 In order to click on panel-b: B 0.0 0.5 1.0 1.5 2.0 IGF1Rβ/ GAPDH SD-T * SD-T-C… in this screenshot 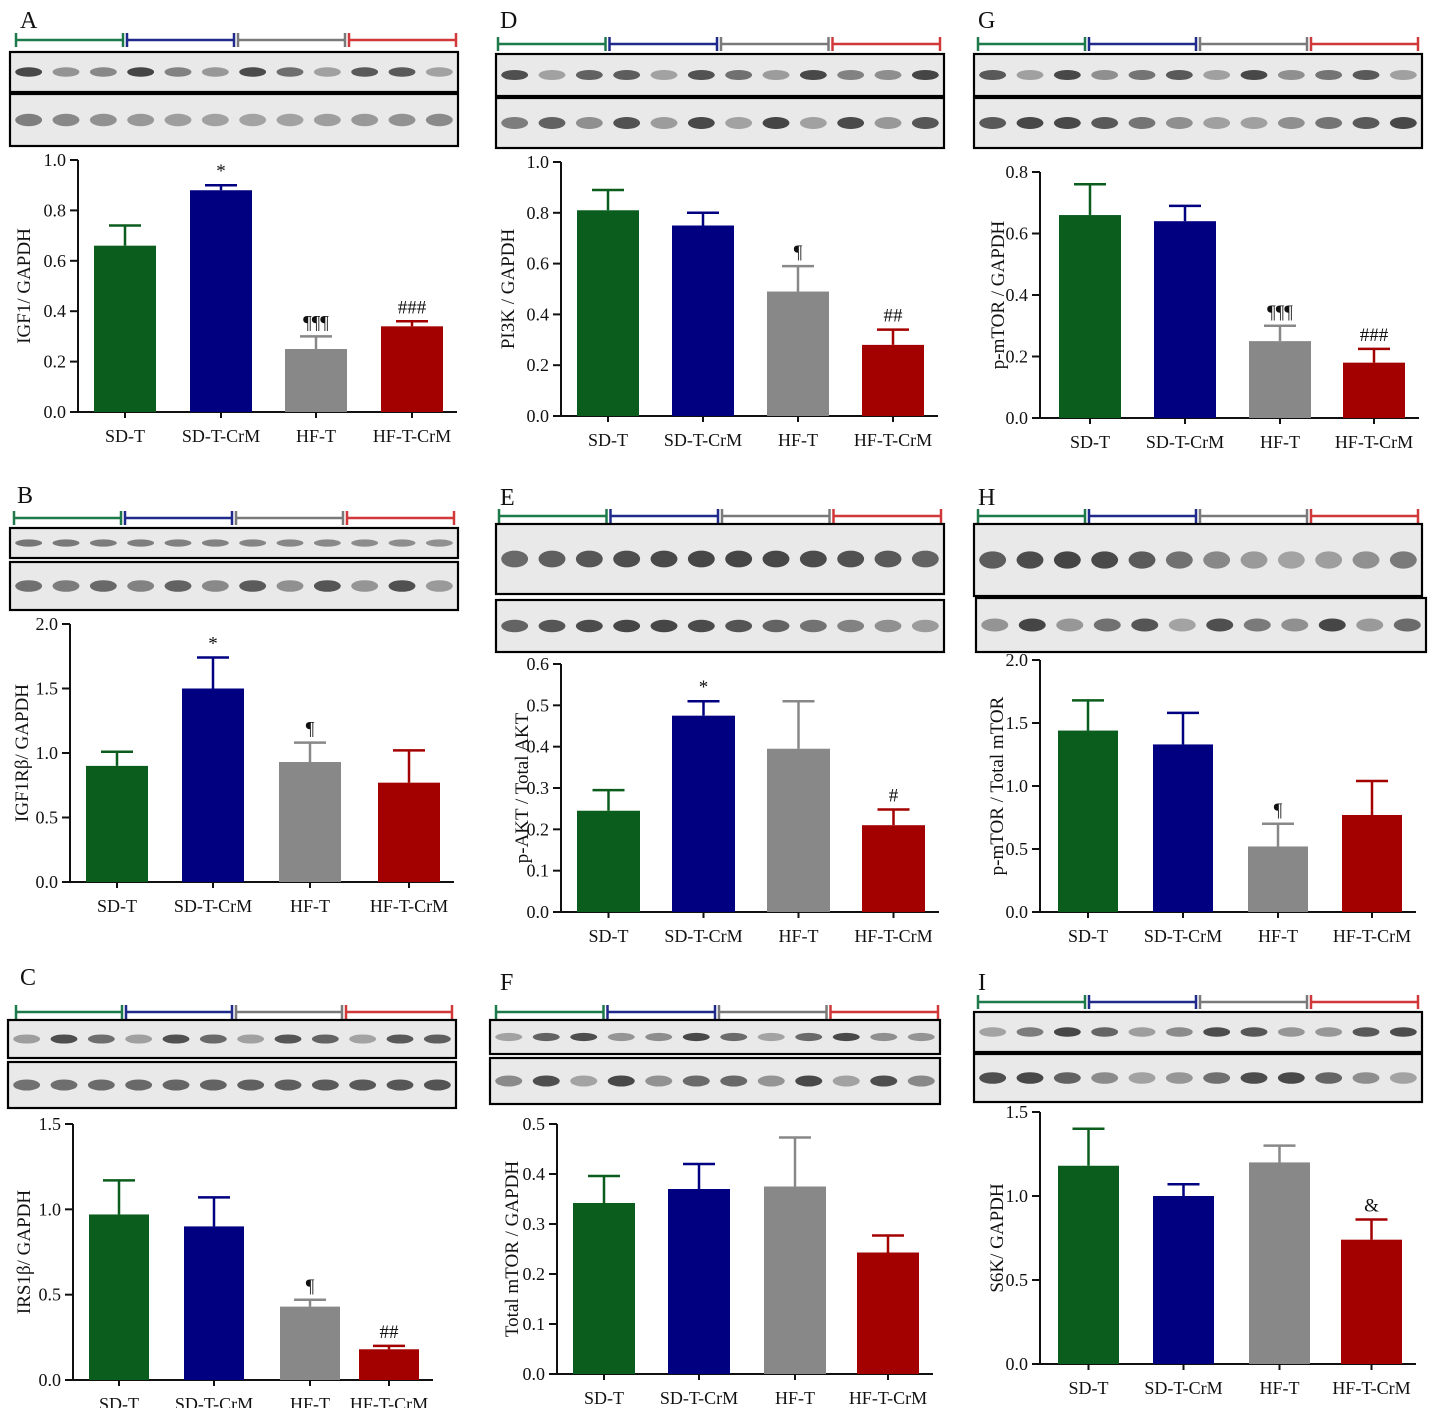, I will do `click(234, 699)`.